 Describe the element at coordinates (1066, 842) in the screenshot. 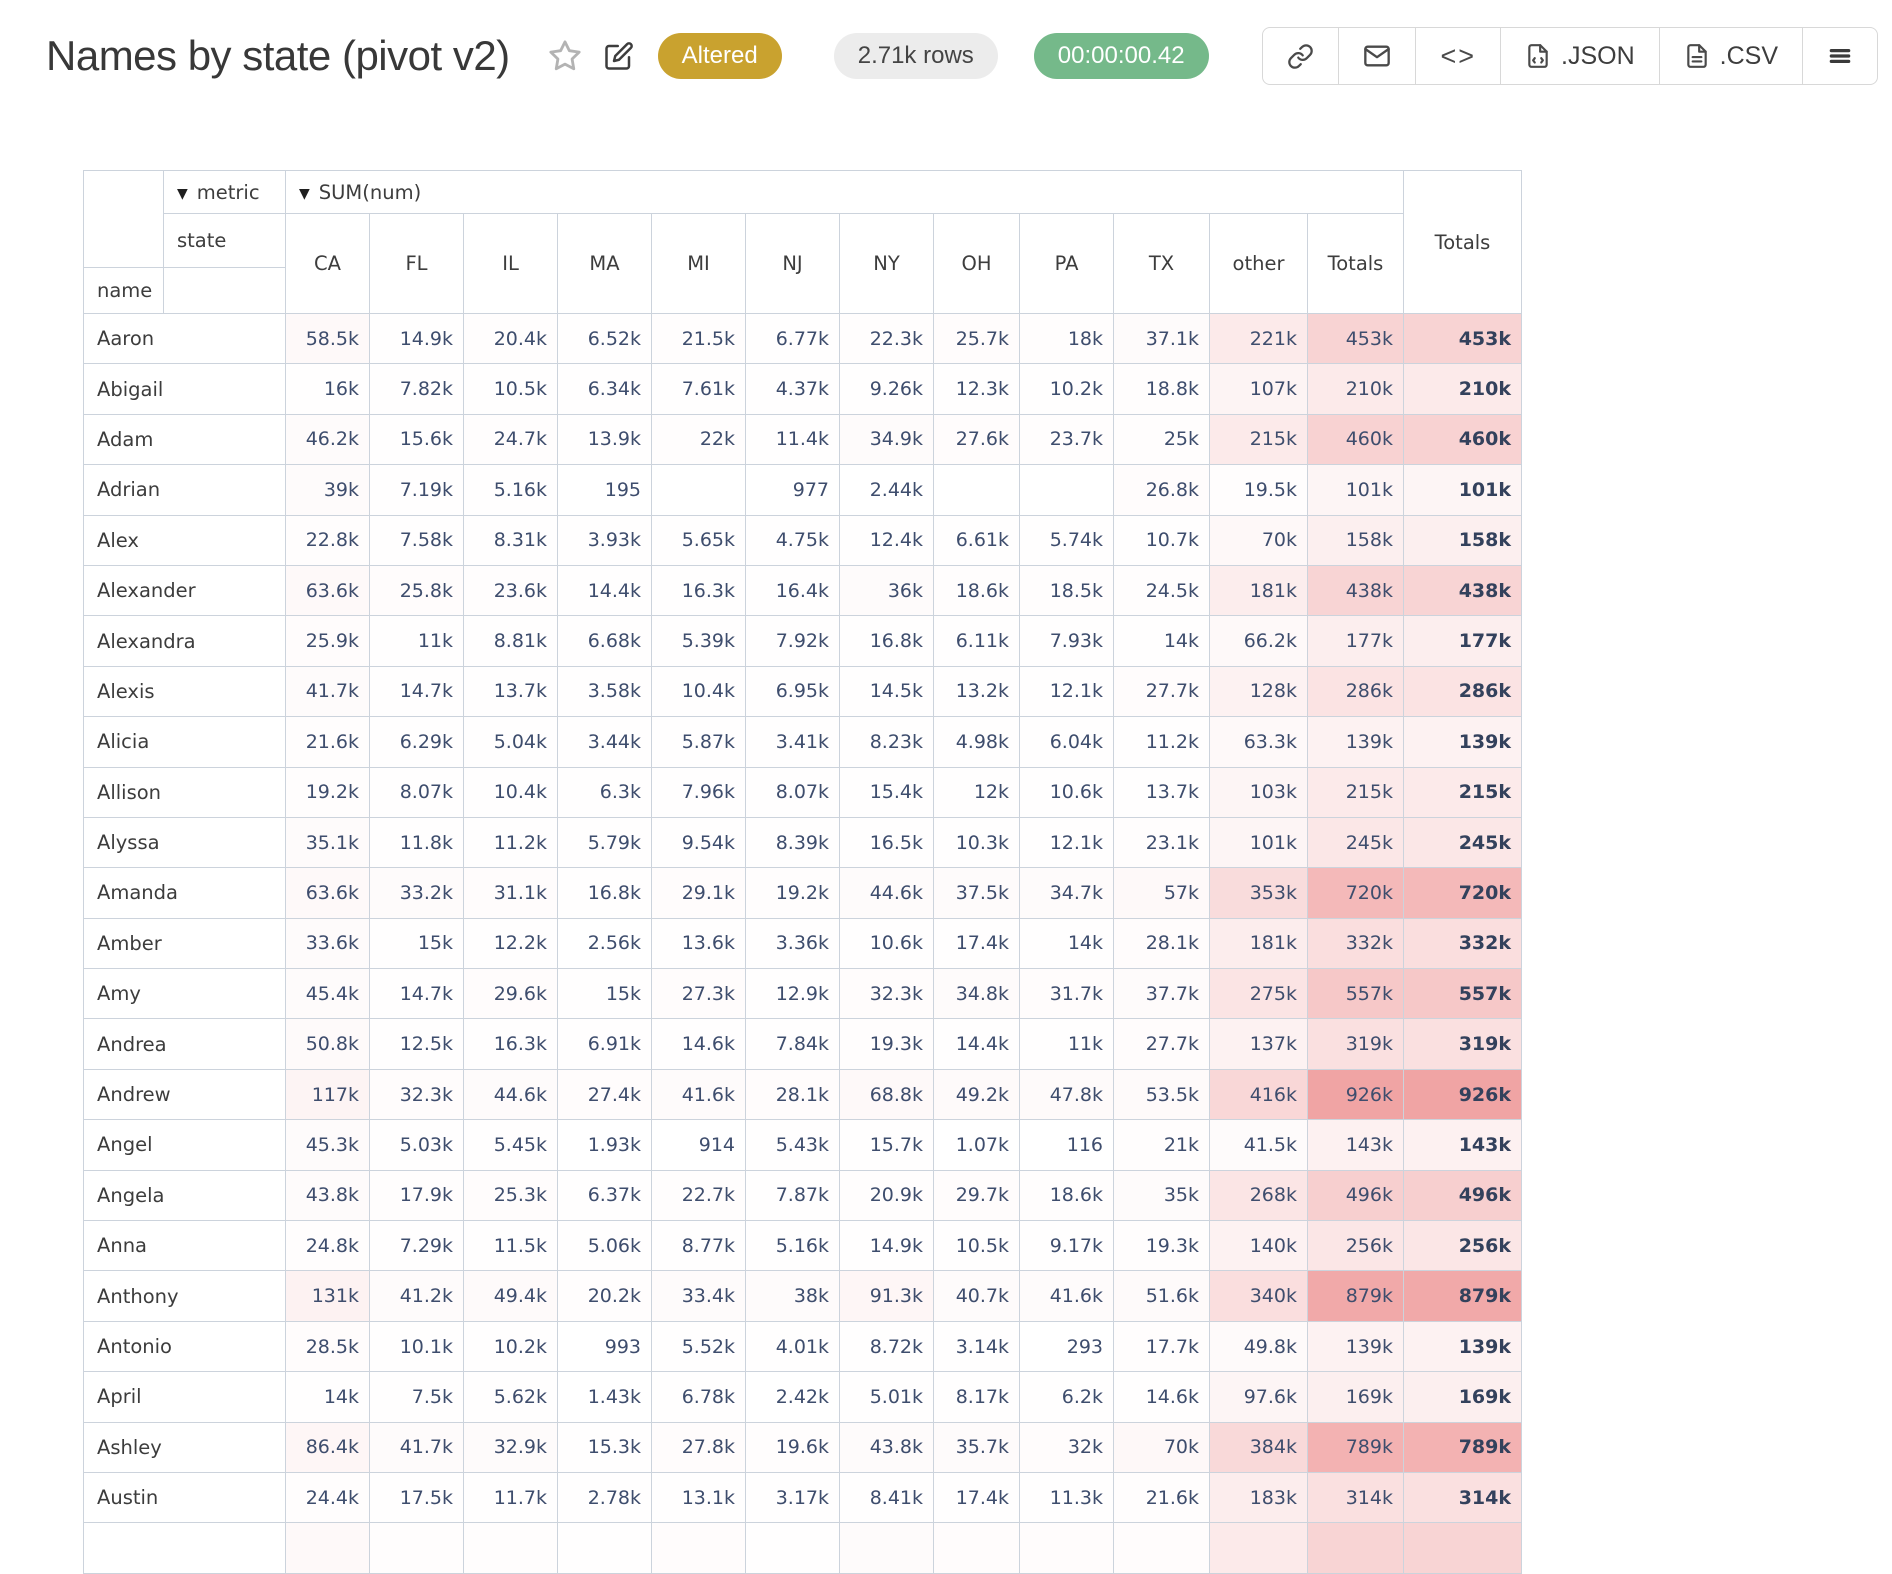

I see `value-cell: 12.1k` at that location.